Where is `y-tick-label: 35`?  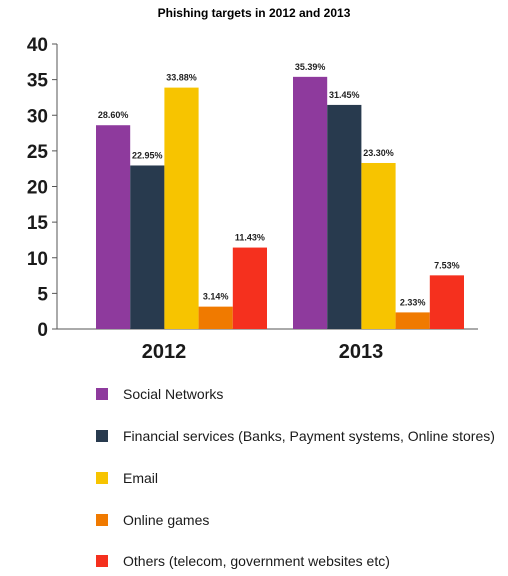
y-tick-label: 35 is located at coordinates (38, 81).